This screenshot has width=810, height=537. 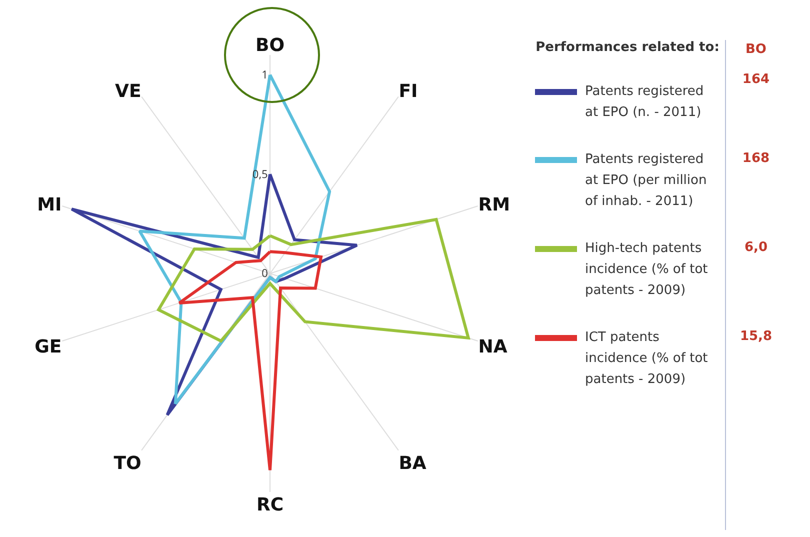 What do you see at coordinates (756, 158) in the screenshot?
I see `text: 168` at bounding box center [756, 158].